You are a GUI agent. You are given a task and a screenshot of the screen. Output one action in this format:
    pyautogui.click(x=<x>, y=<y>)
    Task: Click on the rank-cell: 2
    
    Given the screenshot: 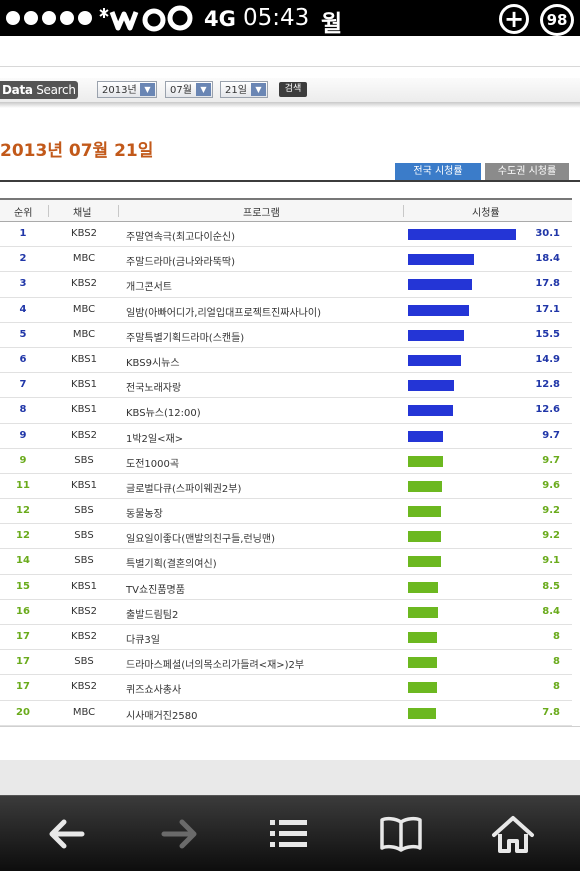 What is the action you would take?
    pyautogui.click(x=23, y=259)
    